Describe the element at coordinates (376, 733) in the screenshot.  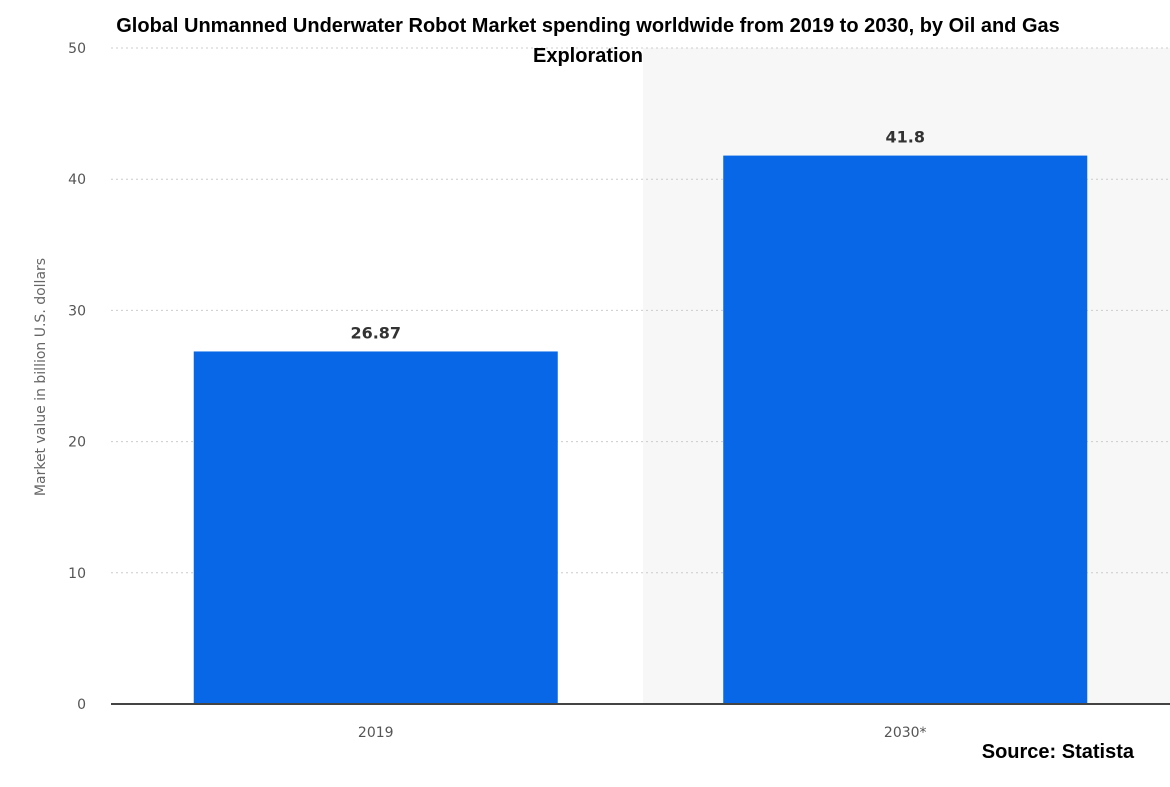
I see `x-tick-label: 2019` at that location.